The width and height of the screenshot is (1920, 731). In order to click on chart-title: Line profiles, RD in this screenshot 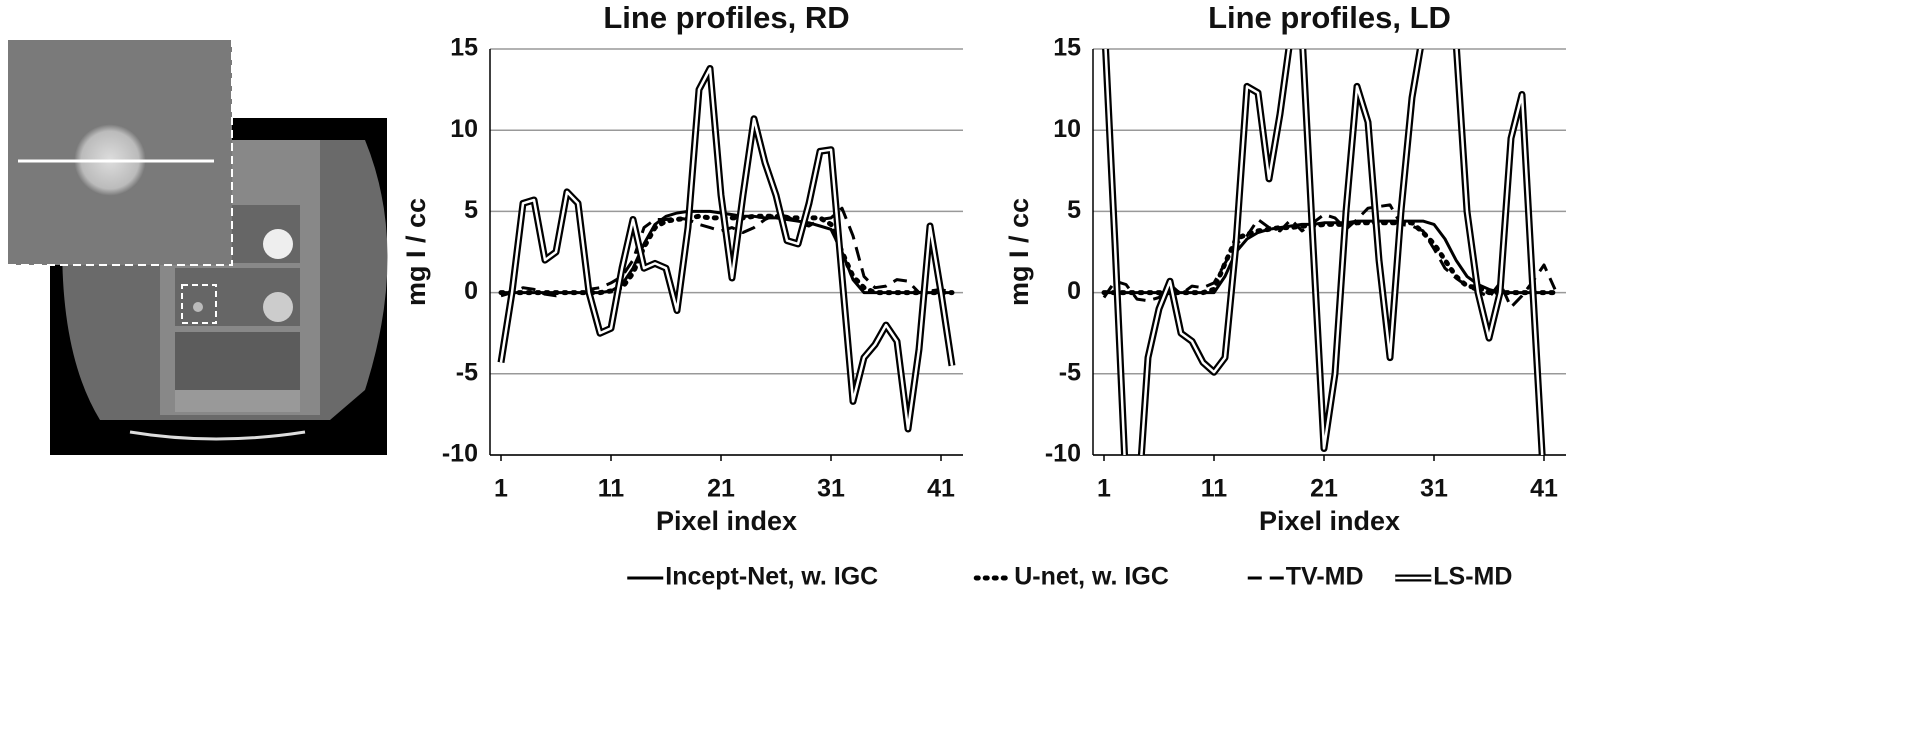, I will do `click(726, 17)`.